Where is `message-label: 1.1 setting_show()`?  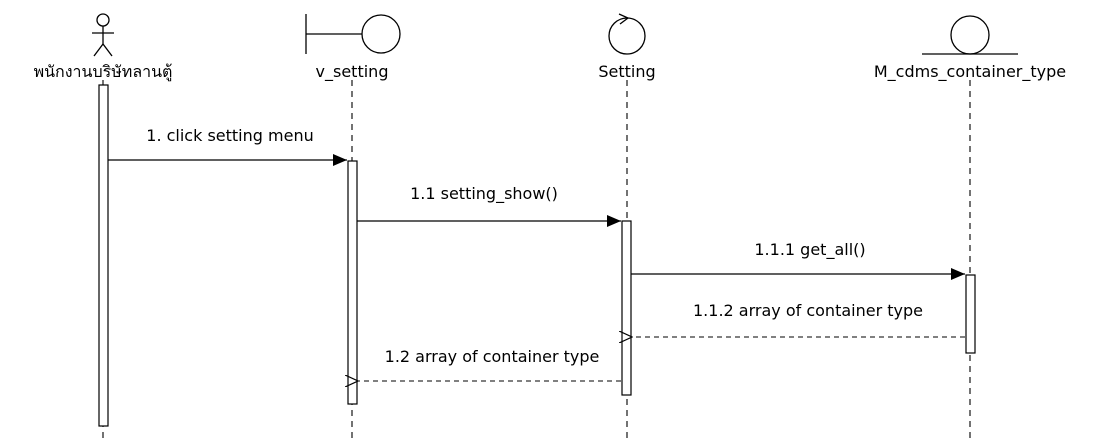
message-label: 1.1 setting_show() is located at coordinates (484, 194).